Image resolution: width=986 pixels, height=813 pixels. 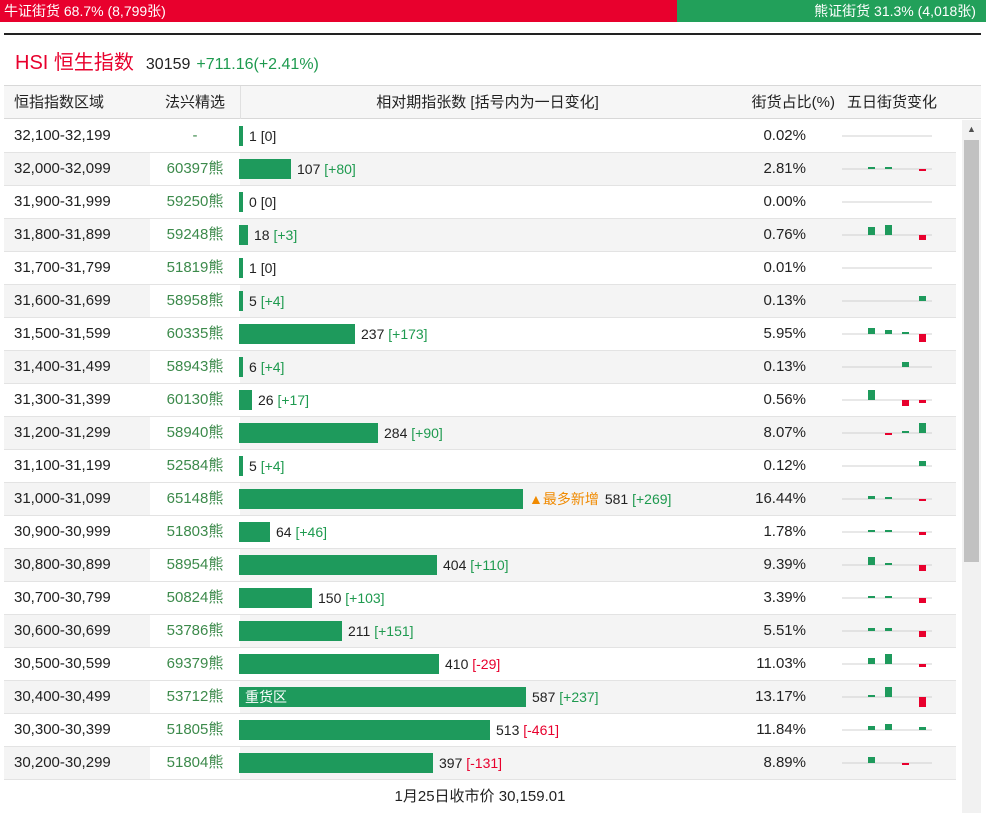 I want to click on fund-link: 58940熊, so click(x=195, y=433).